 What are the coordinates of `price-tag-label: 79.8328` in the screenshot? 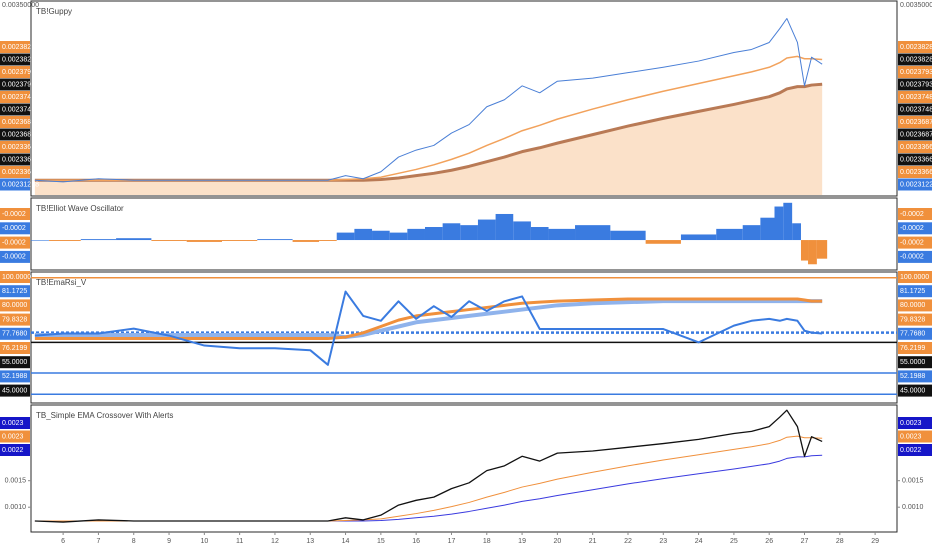 It's located at (14, 319).